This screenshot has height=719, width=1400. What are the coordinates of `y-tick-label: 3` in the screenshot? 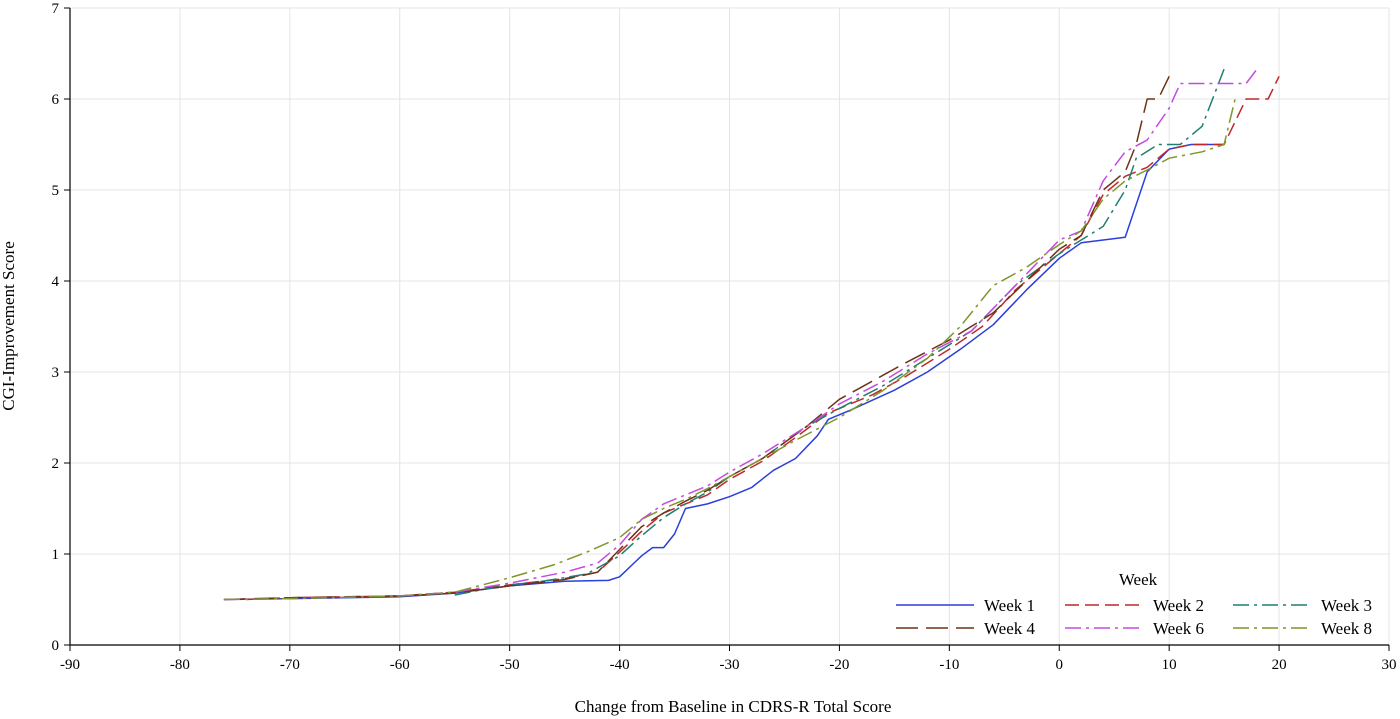 It's located at (56, 373).